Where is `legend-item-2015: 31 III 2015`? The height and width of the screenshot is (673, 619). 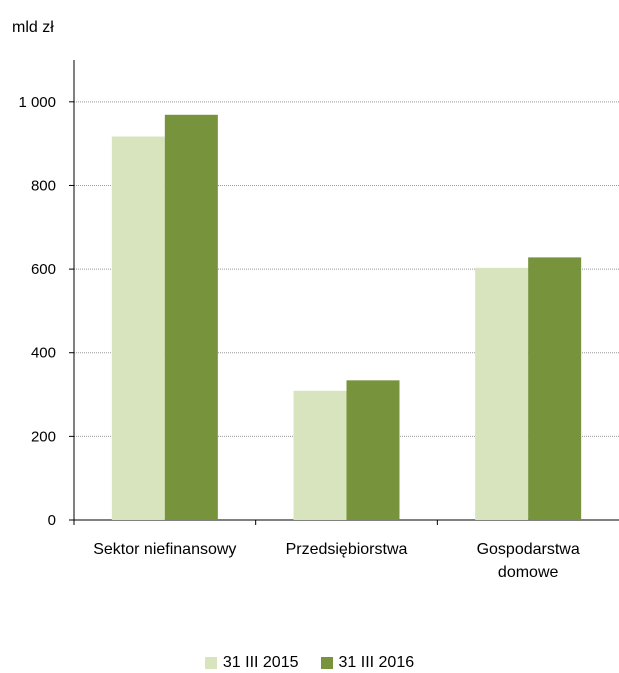
legend-item-2015: 31 III 2015 is located at coordinates (252, 663).